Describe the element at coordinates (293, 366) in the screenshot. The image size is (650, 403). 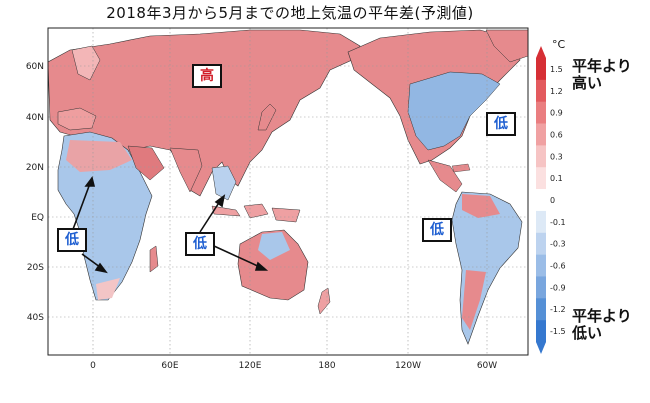
I see `x-axis-labels: 0 60E 120E 180 120W 60W` at that location.